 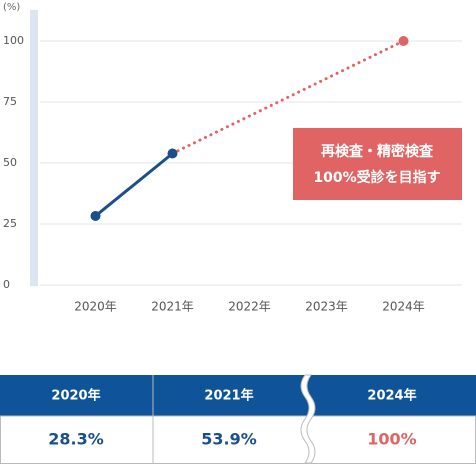 I want to click on table-cell: 100%, so click(x=391, y=439).